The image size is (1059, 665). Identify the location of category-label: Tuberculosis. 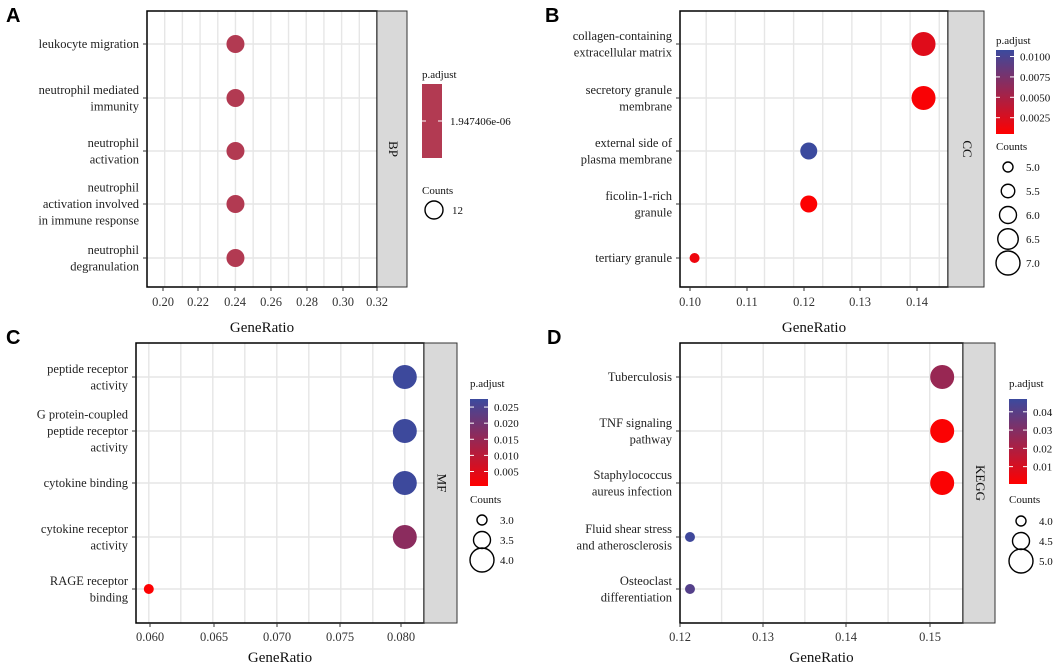
(640, 377).